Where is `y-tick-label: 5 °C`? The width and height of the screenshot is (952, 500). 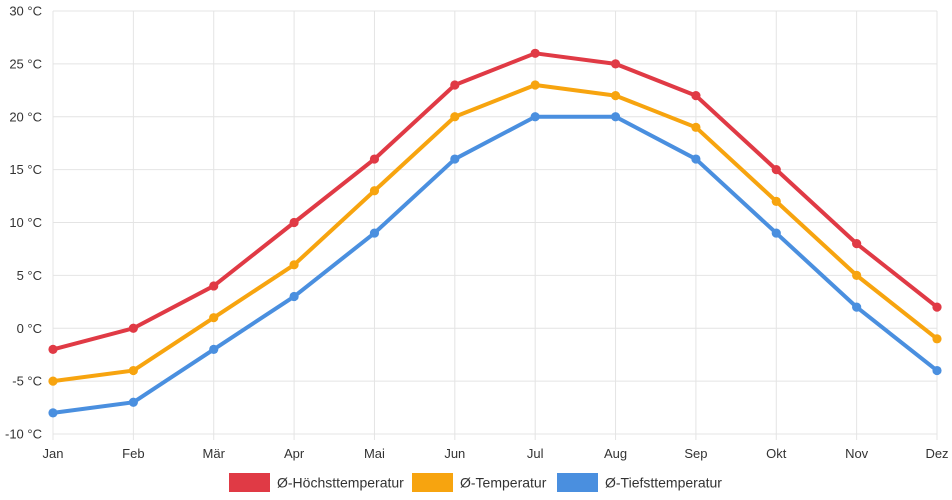 y-tick-label: 5 °C is located at coordinates (29, 275).